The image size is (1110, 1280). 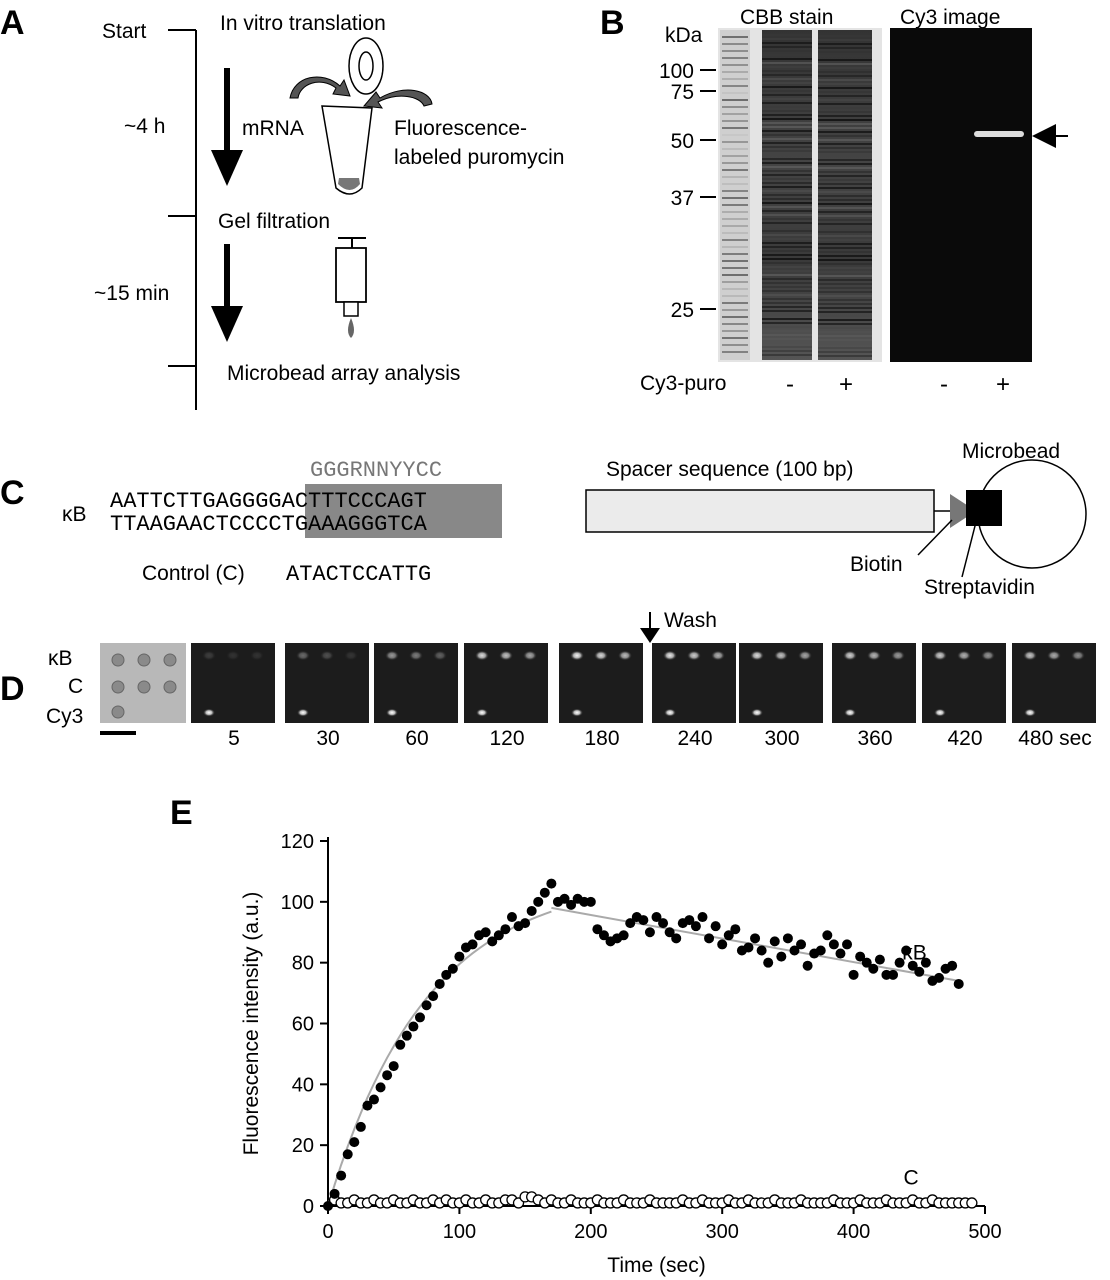 I want to click on time-label: 360, so click(x=874, y=738).